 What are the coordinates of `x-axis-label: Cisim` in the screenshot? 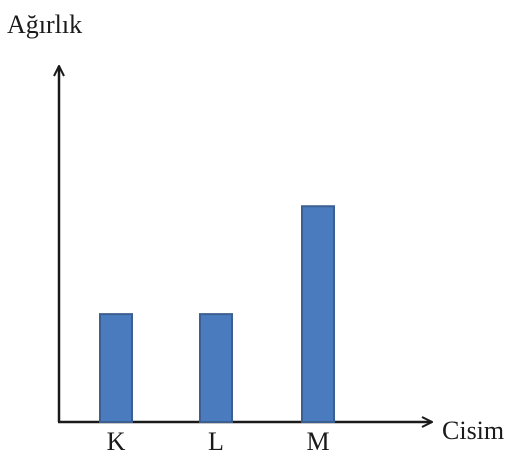 It's located at (473, 430).